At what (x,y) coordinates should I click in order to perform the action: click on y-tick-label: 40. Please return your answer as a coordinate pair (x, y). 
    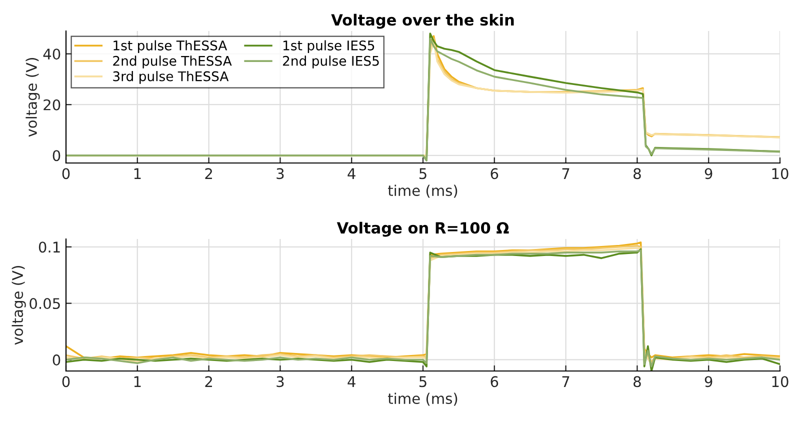
    Looking at the image, I should click on (51, 54).